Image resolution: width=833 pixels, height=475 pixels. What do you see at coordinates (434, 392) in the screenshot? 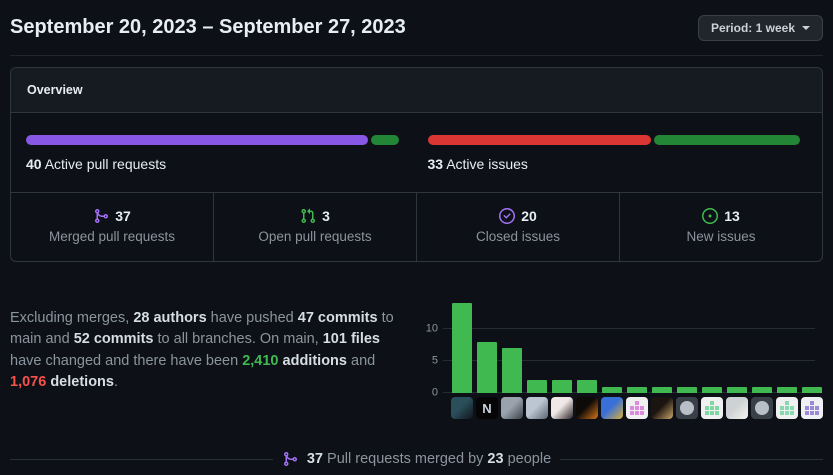
I see `y-axis-tick-label: 0` at bounding box center [434, 392].